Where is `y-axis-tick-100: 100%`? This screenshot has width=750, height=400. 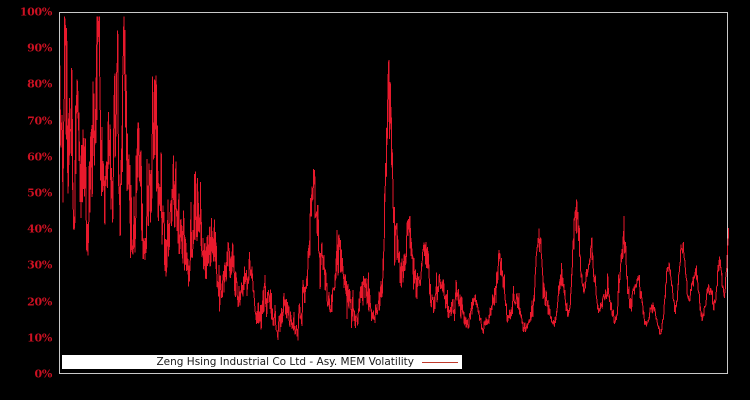
y-axis-tick-100: 100% is located at coordinates (36, 12).